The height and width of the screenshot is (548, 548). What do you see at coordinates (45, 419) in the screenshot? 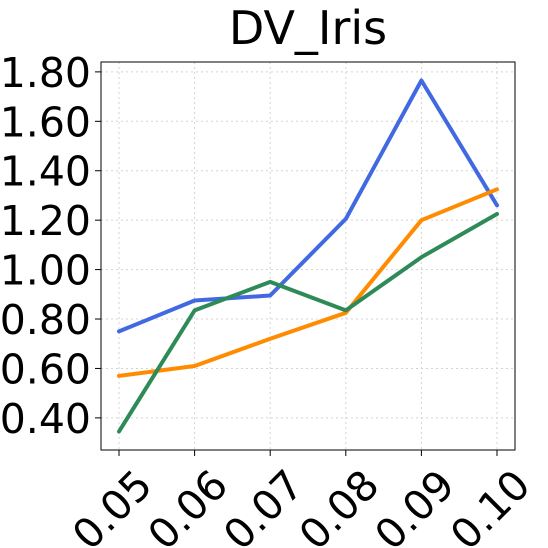
I see `y-tick-label: 0.40` at bounding box center [45, 419].